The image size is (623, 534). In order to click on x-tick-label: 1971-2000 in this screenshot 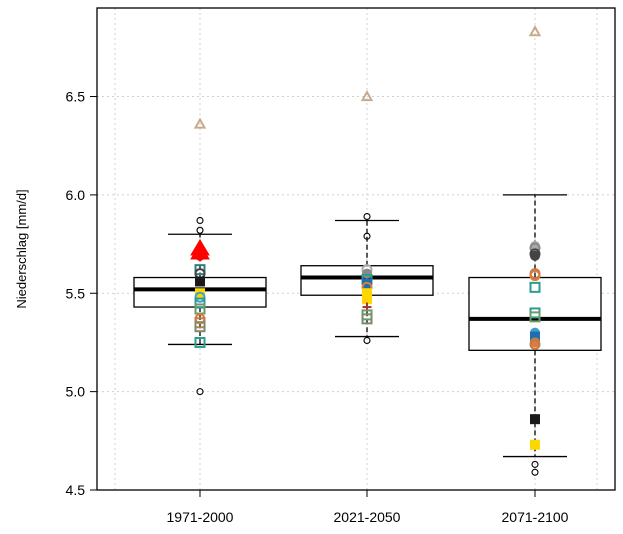, I will do `click(200, 517)`.